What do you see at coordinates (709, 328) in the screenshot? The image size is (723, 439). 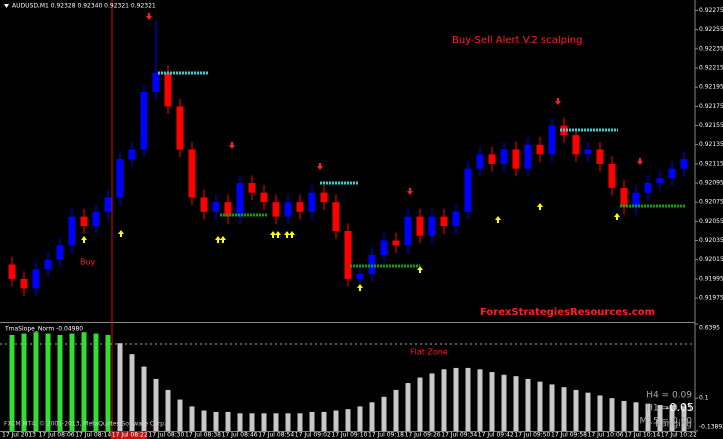 I see `y-tick-label: 0.6395` at bounding box center [709, 328].